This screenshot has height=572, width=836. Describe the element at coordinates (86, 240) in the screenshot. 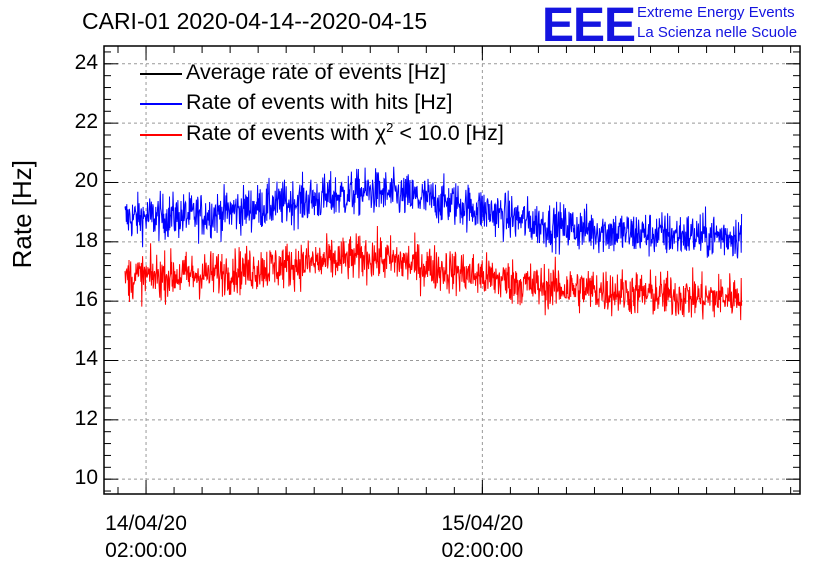

I see `y-tick-label: 18` at that location.